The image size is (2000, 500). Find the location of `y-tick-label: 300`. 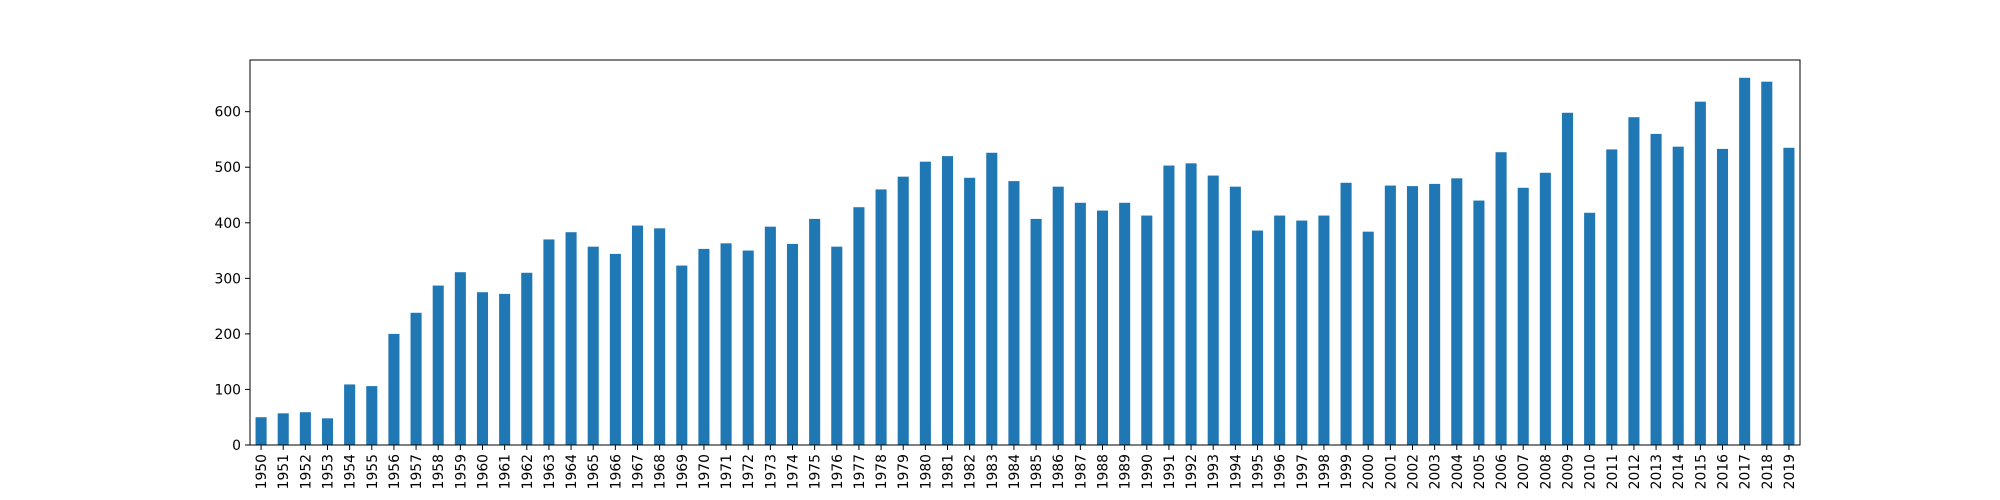

y-tick-label: 300 is located at coordinates (227, 279).